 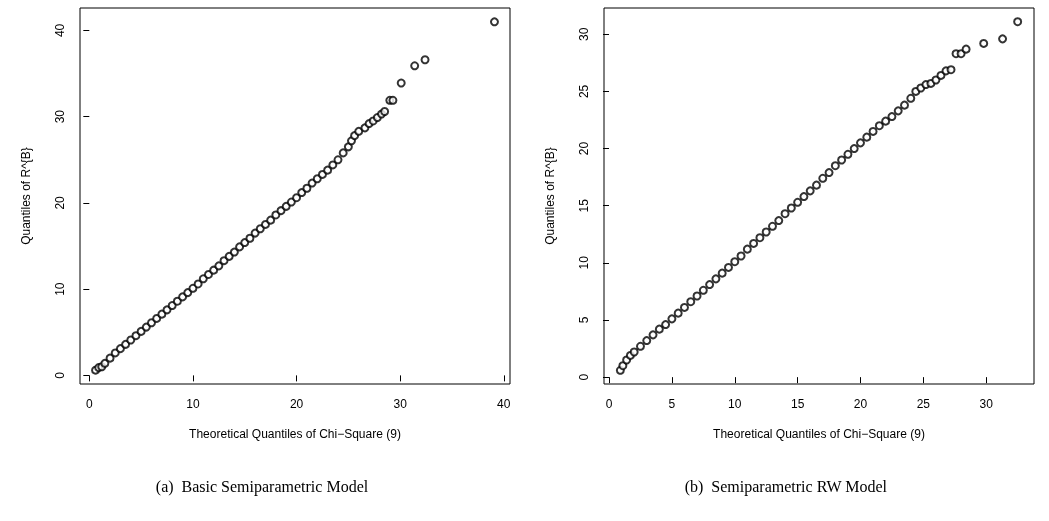 What do you see at coordinates (786, 486) in the screenshot?
I see `text: (b) Semiparametric RW Model` at bounding box center [786, 486].